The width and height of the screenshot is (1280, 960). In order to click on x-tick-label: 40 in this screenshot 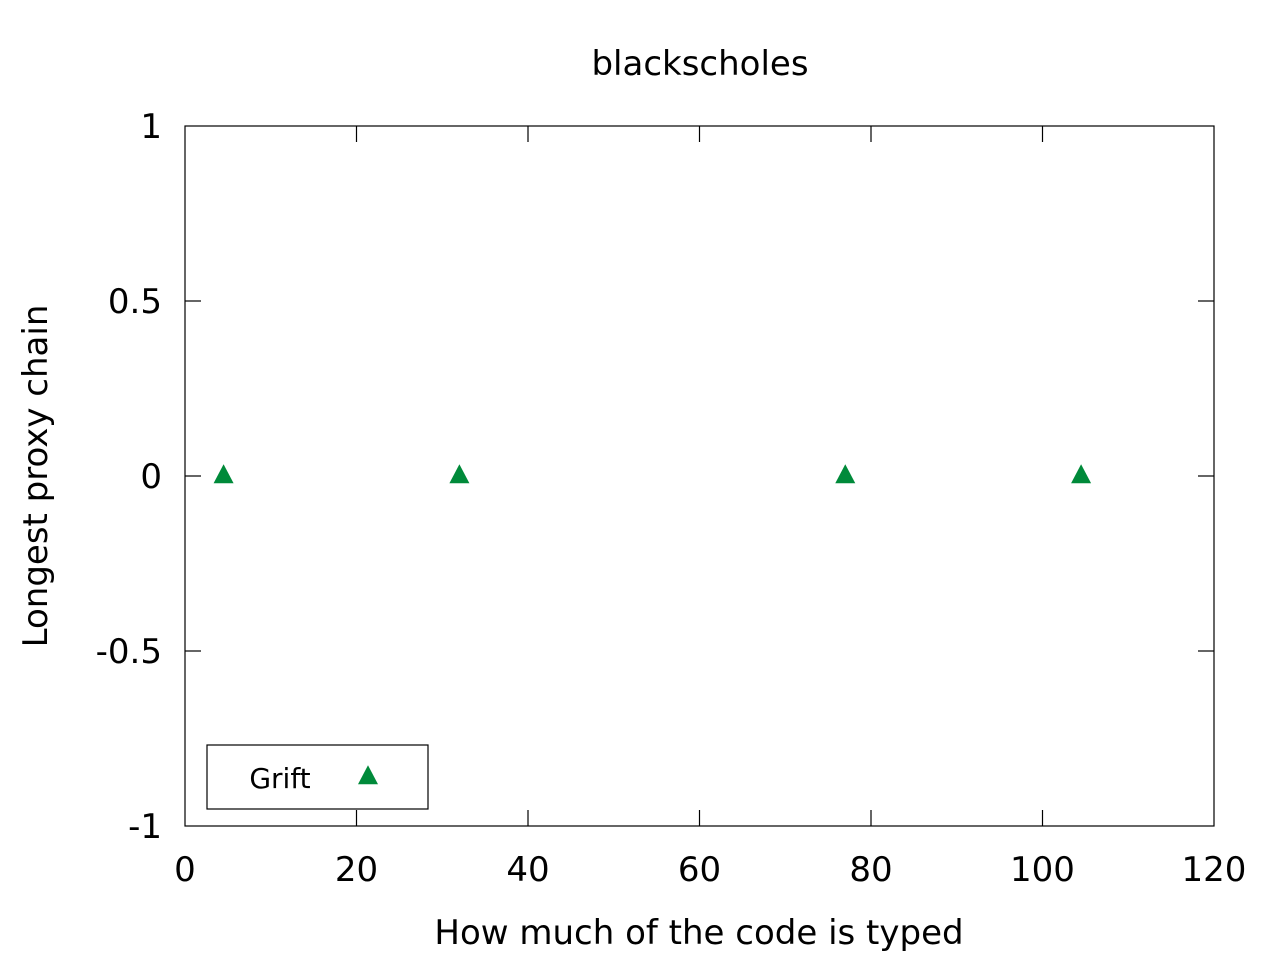, I will do `click(527, 870)`.